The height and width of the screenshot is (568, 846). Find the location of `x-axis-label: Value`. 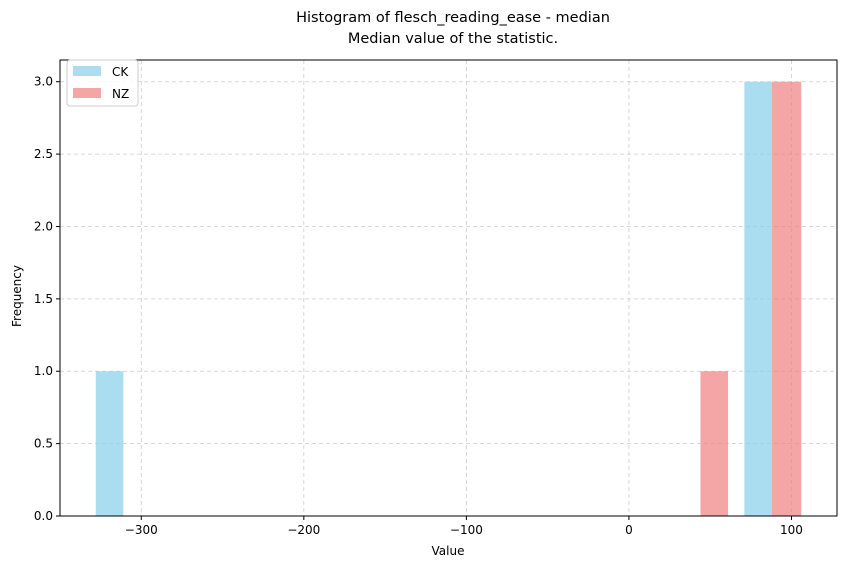

x-axis-label: Value is located at coordinates (448, 551).